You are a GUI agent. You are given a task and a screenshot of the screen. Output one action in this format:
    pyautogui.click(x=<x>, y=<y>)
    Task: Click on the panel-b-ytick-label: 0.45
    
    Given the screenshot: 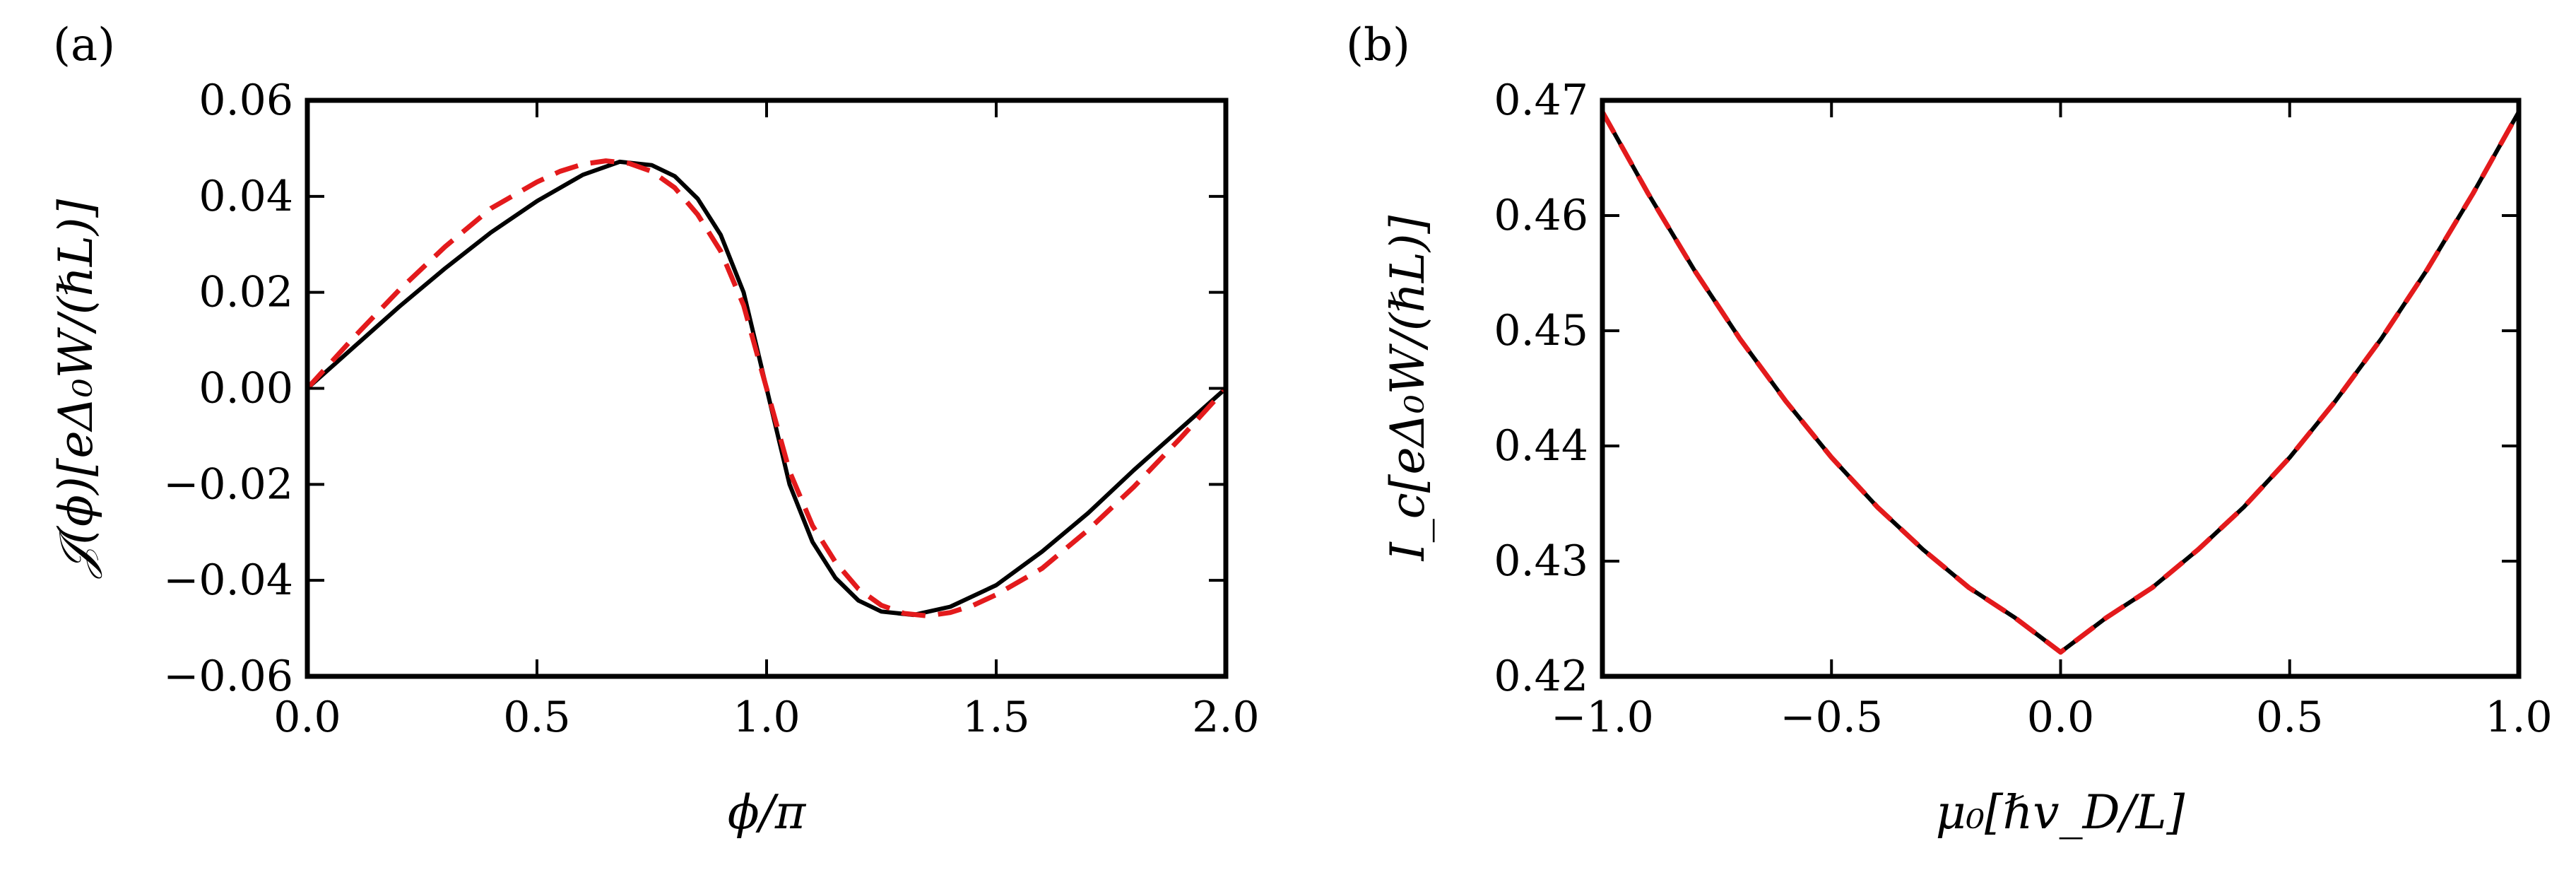 What is the action you would take?
    pyautogui.click(x=1541, y=330)
    